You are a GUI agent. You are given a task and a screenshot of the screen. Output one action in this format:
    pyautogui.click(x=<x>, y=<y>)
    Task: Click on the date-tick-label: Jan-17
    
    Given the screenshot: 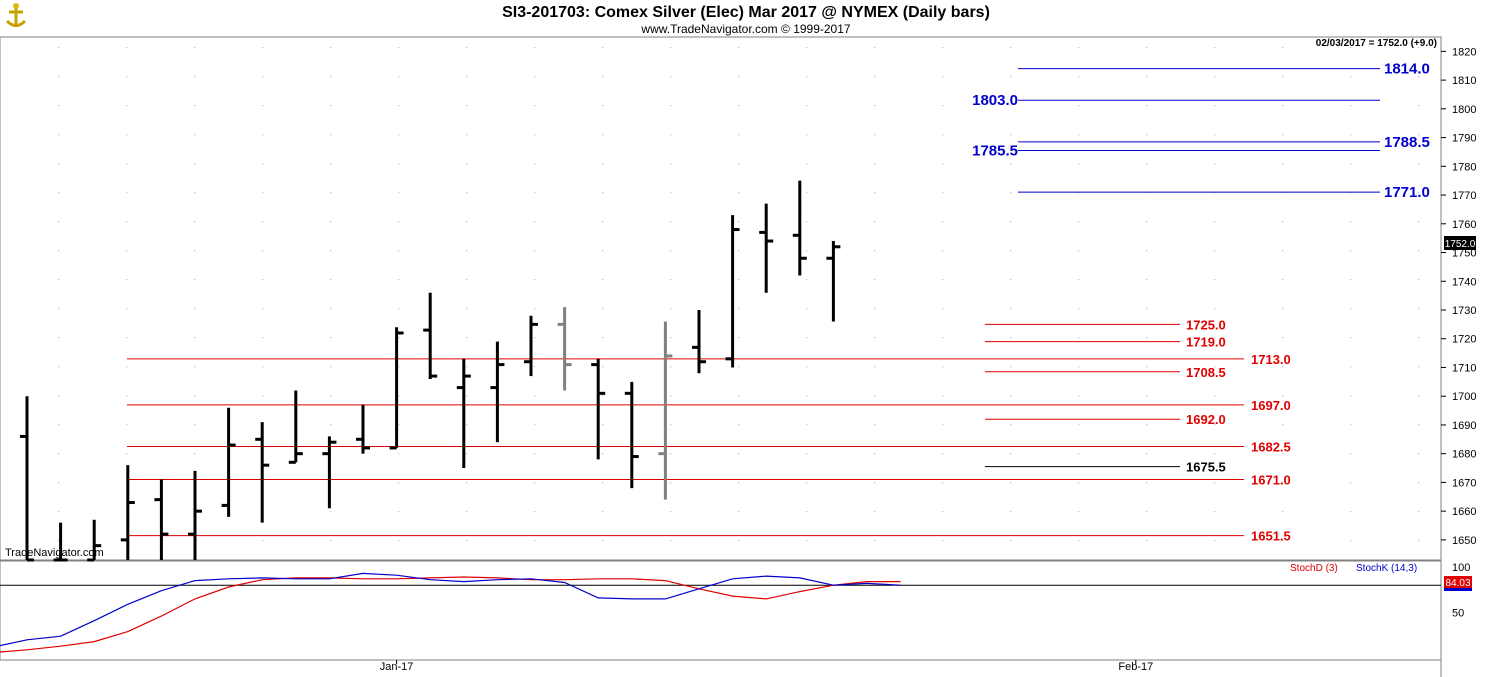 What is the action you would take?
    pyautogui.click(x=397, y=667)
    